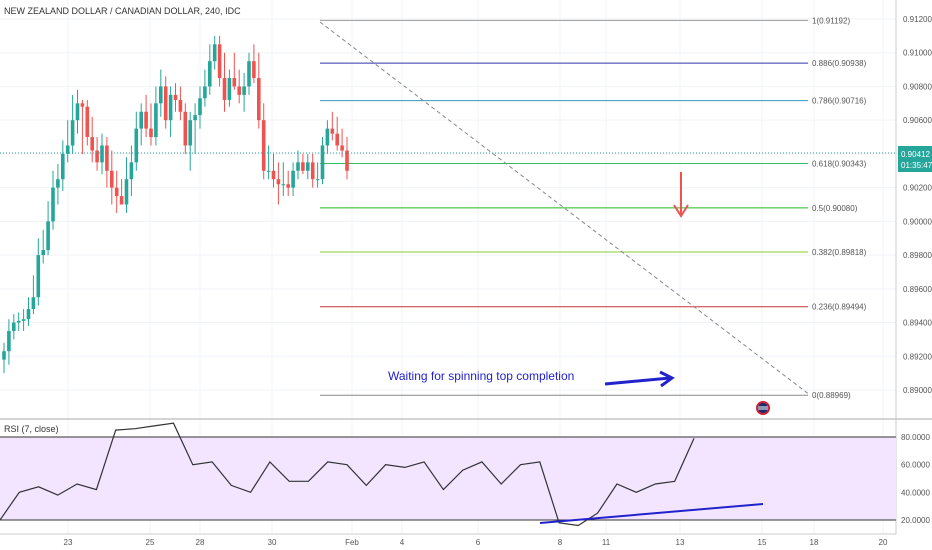  Describe the element at coordinates (917, 390) in the screenshot. I see `price-tick-label: 0.89000` at that location.